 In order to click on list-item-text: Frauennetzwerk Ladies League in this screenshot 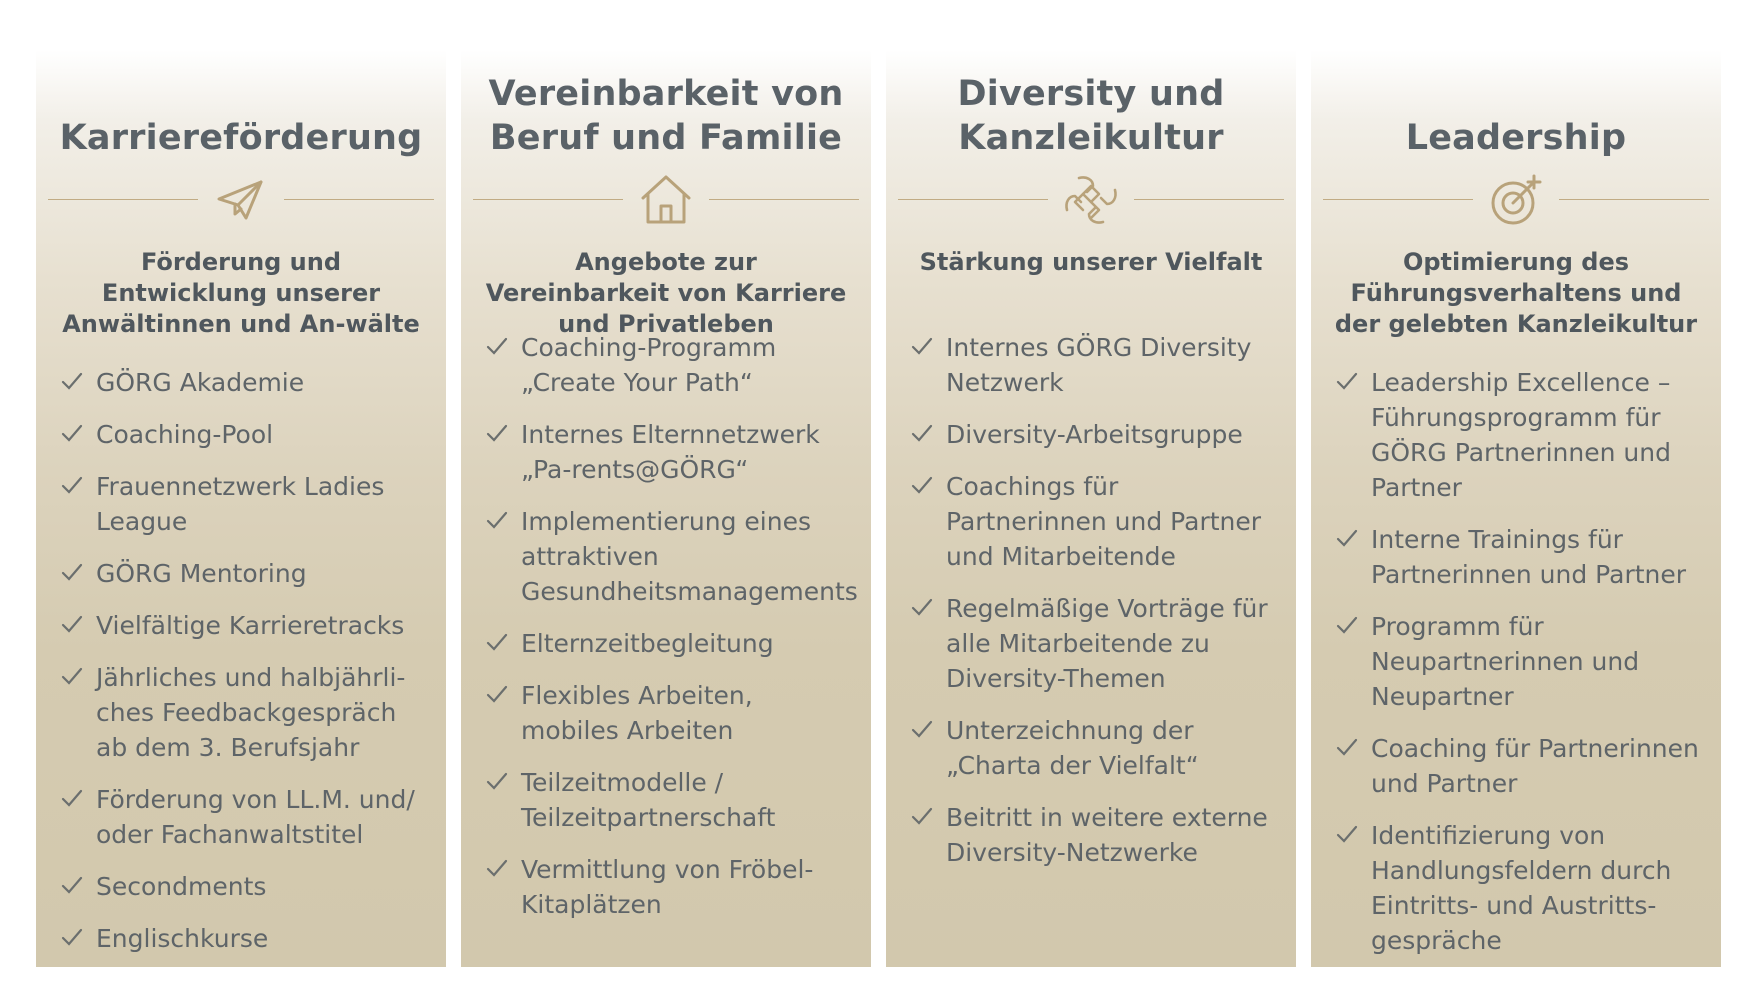, I will do `click(240, 504)`.